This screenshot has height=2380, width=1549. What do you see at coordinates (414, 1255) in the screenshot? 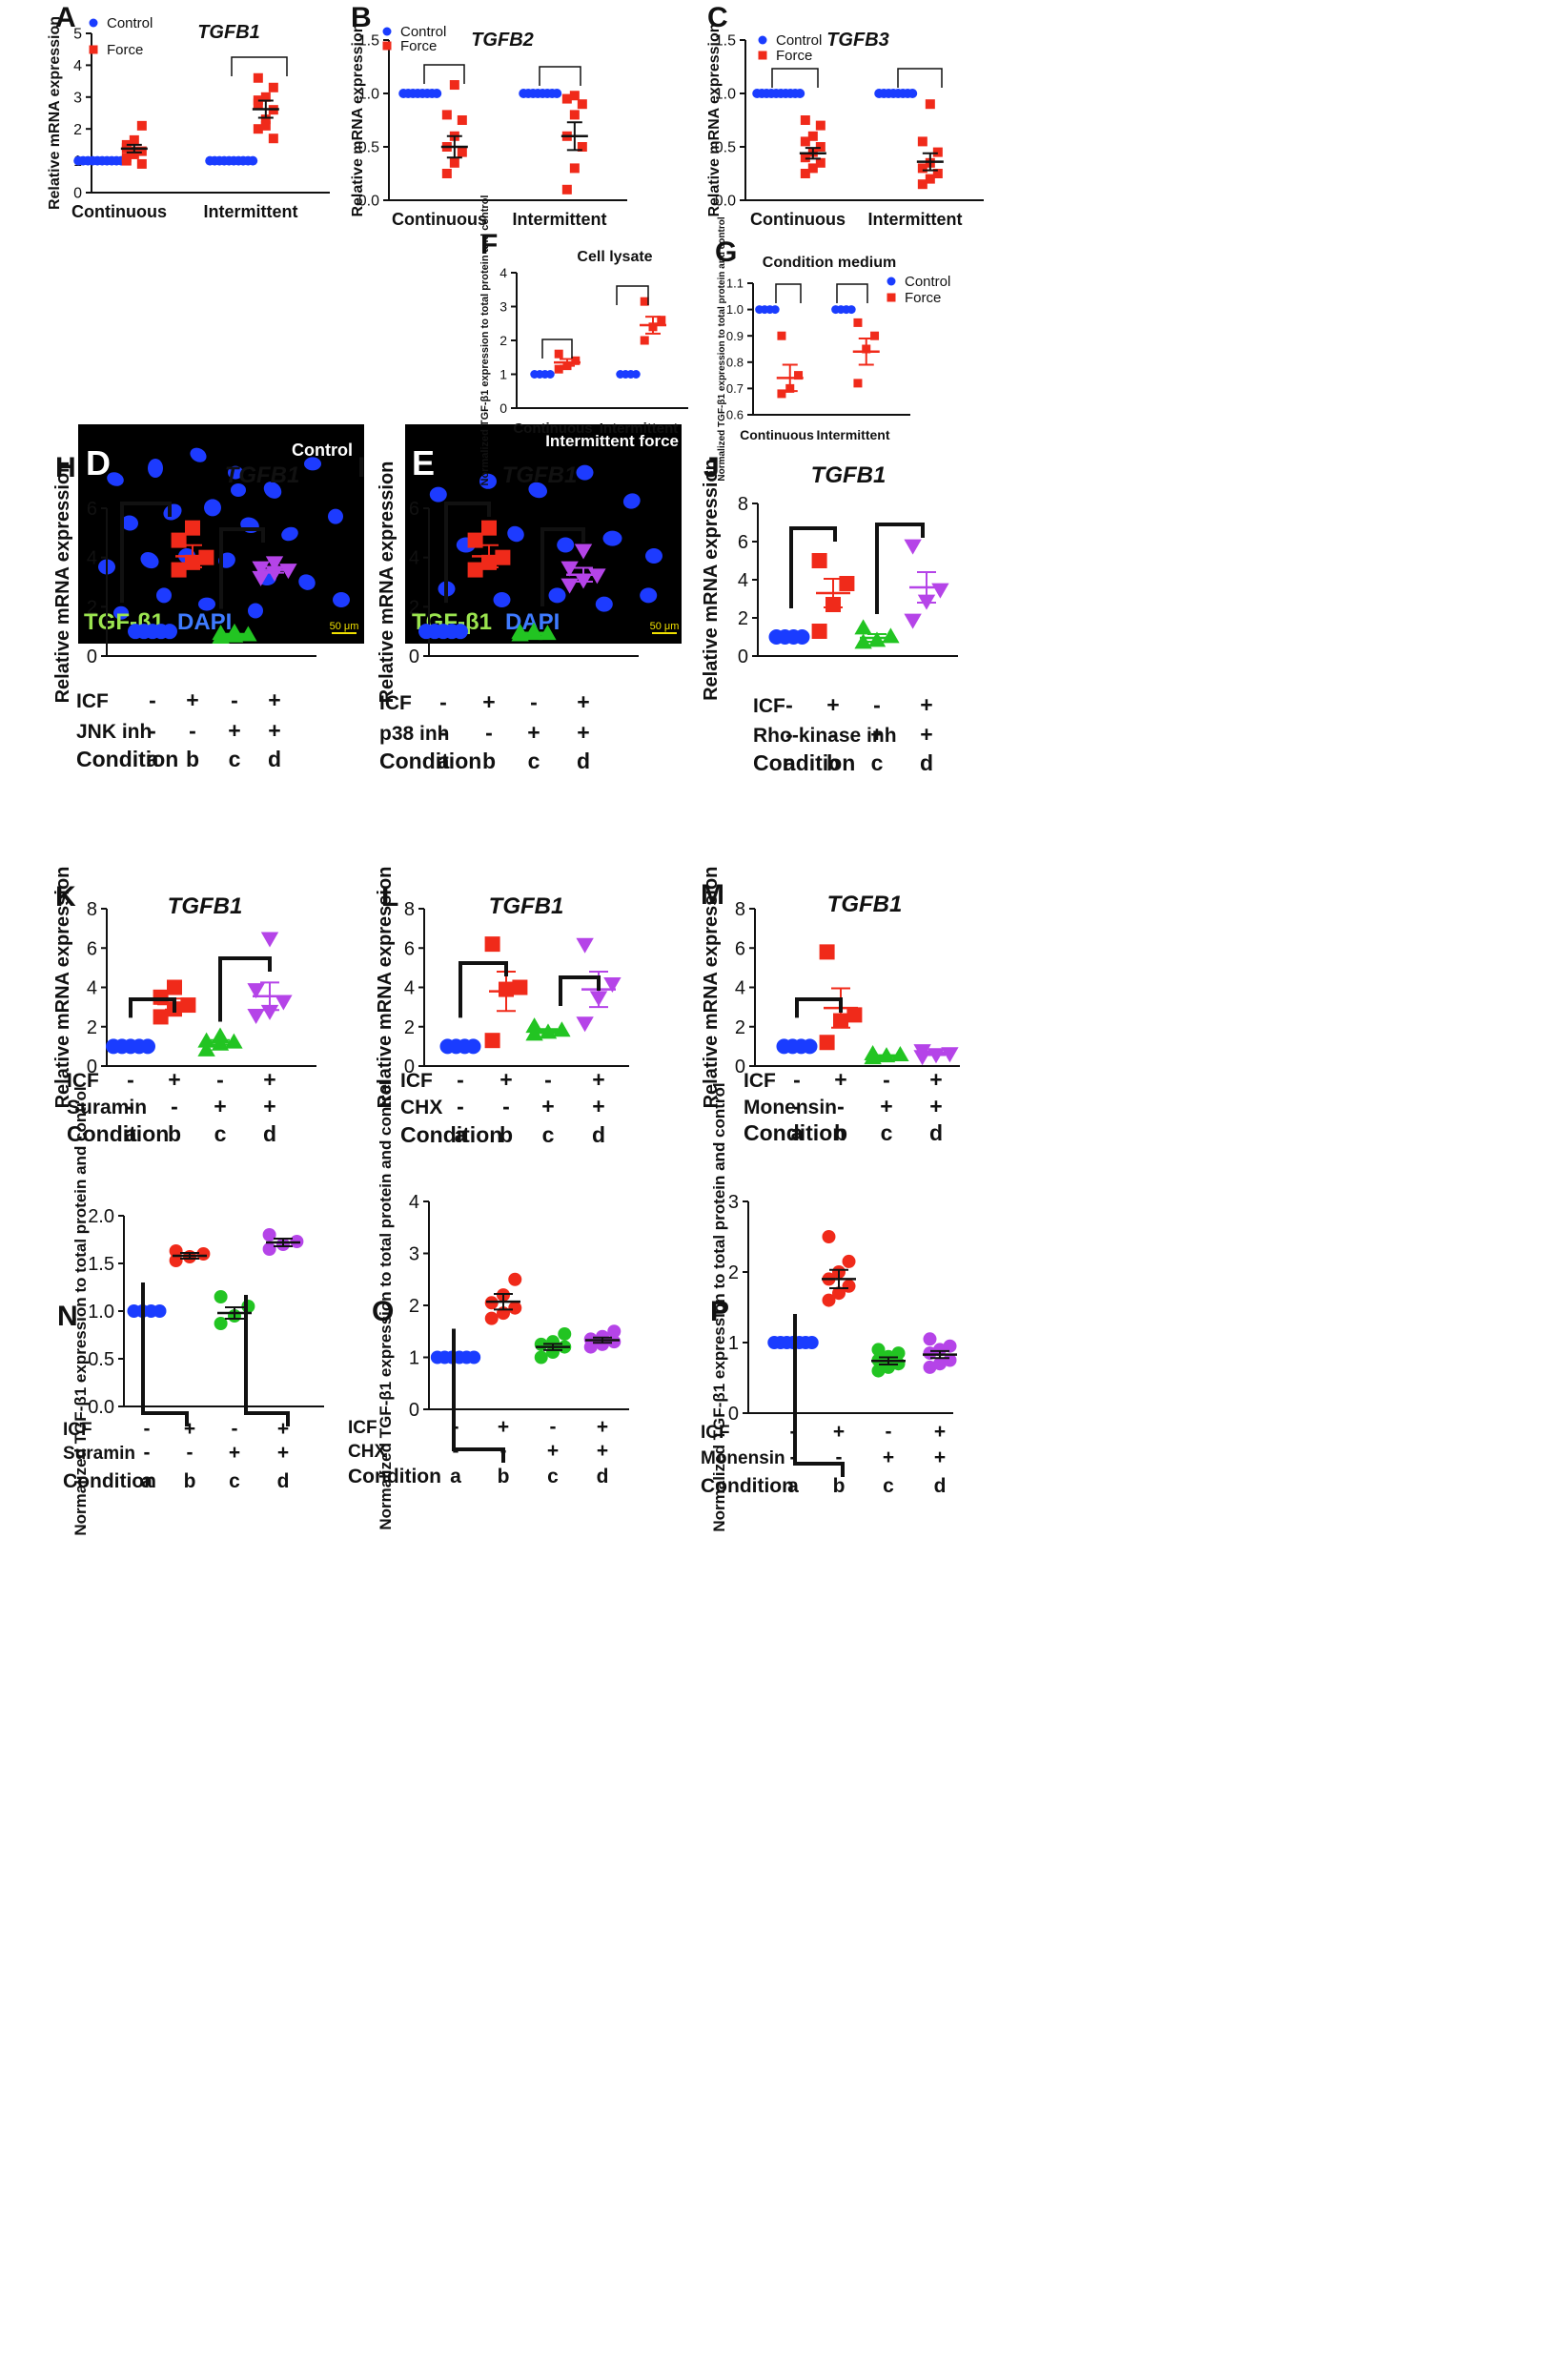
I see `y-tick-label: 3` at bounding box center [414, 1255].